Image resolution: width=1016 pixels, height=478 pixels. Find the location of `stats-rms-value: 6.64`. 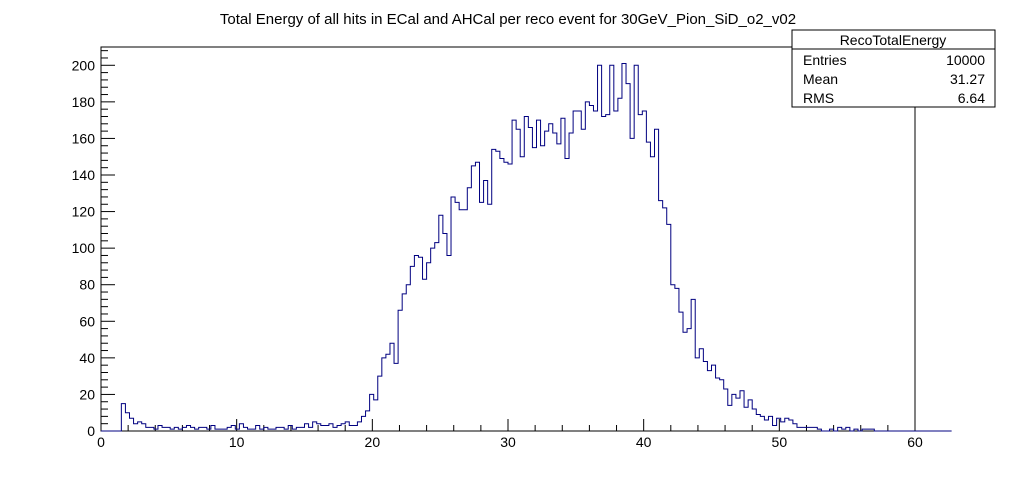

stats-rms-value: 6.64 is located at coordinates (971, 98).